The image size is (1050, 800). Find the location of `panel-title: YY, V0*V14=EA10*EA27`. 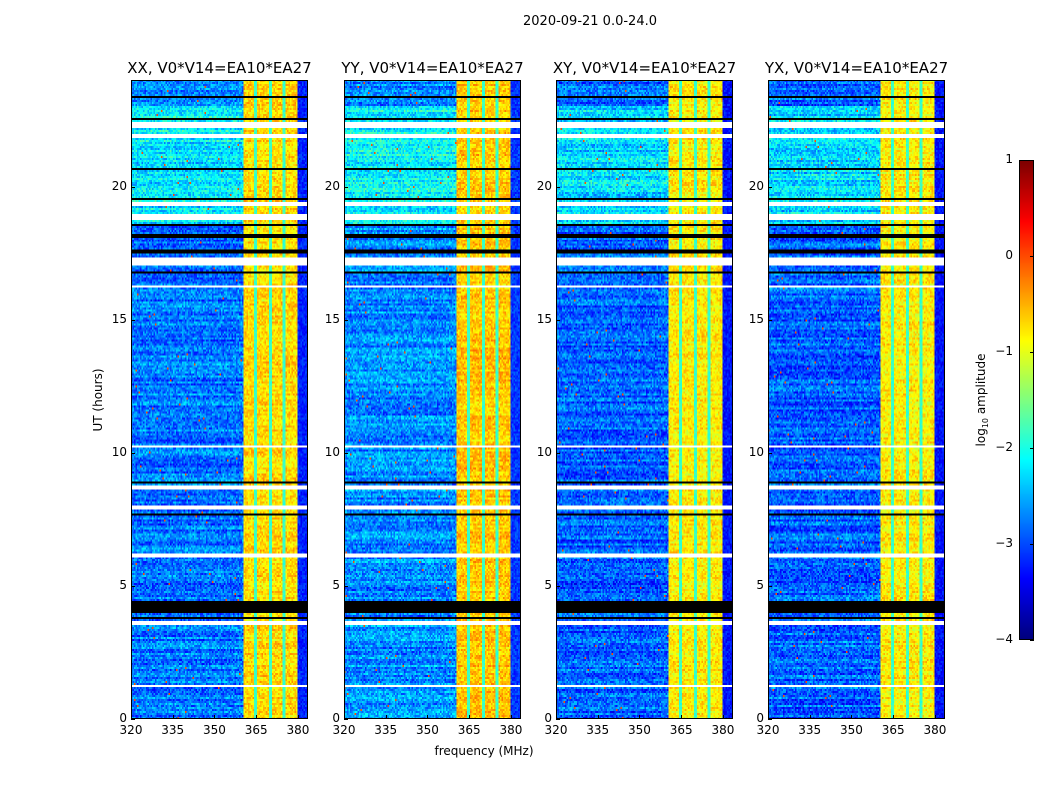

panel-title: YY, V0*V14=EA10*EA27 is located at coordinates (432, 68).